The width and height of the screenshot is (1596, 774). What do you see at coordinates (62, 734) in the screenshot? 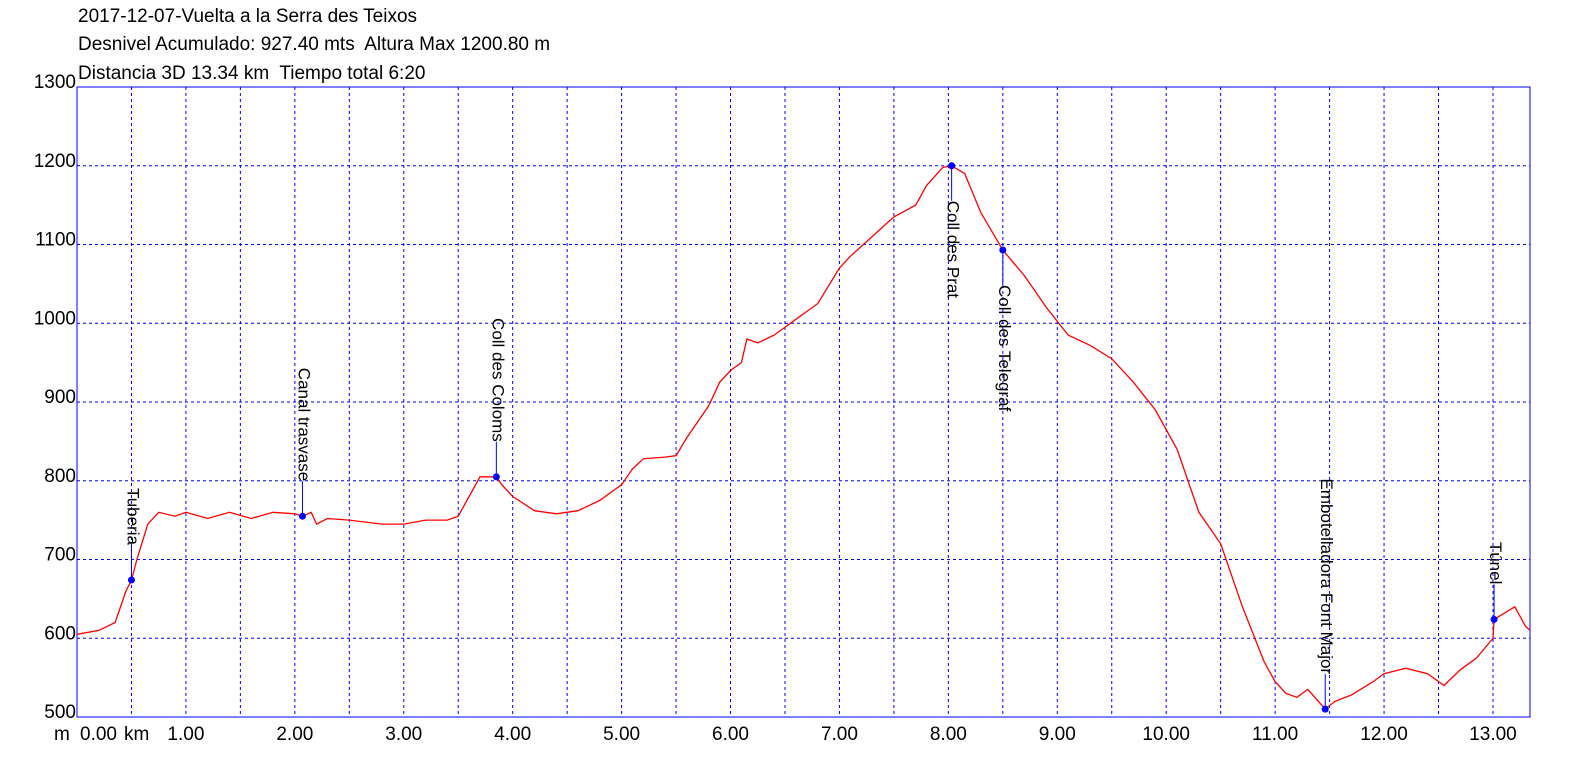
I see `y-unit: m` at bounding box center [62, 734].